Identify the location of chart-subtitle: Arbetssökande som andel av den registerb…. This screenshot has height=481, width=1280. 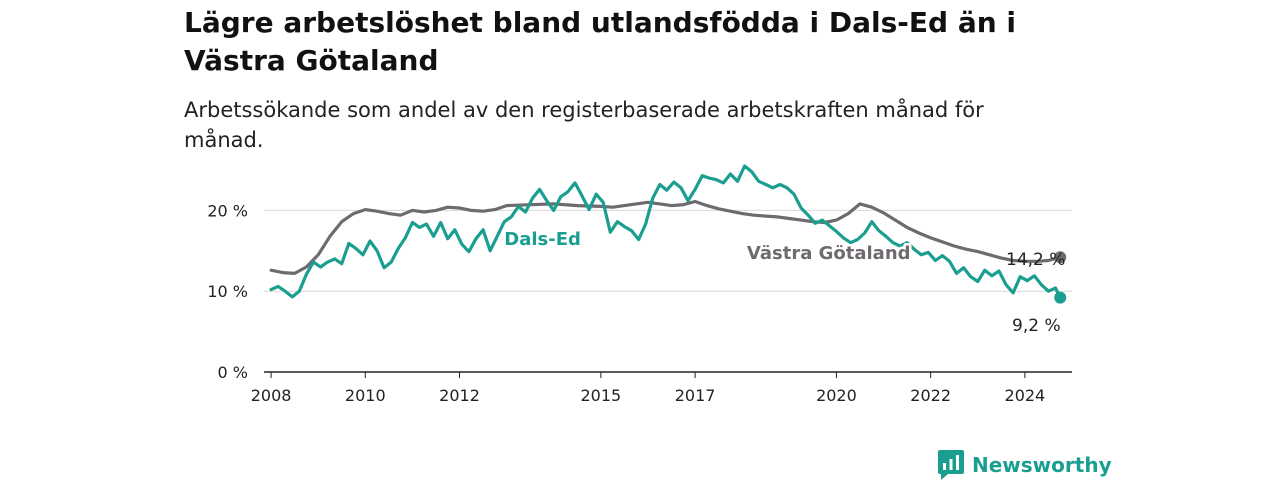
(584, 125).